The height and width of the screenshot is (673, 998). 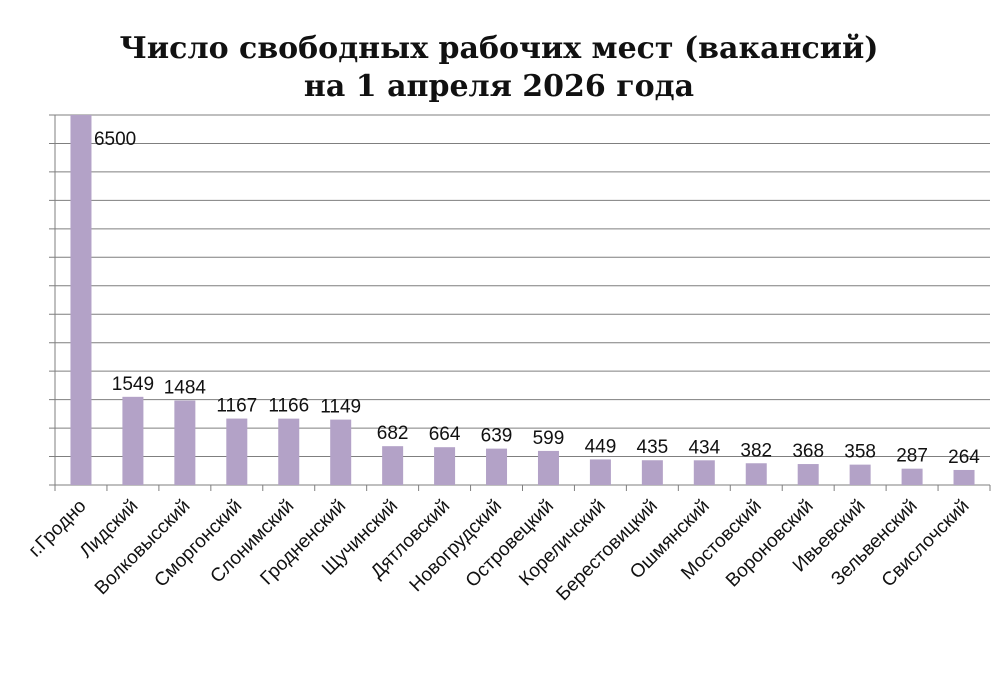 What do you see at coordinates (445, 434) in the screenshot?
I see `data-label-8: 664` at bounding box center [445, 434].